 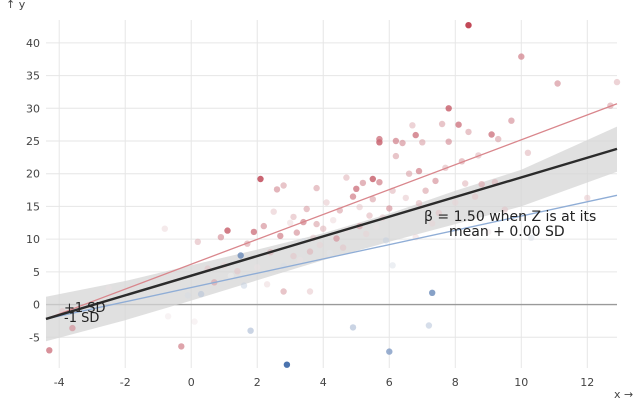 What do you see at coordinates (33, 239) in the screenshot?
I see `y-tick-label-3: 10` at bounding box center [33, 239].